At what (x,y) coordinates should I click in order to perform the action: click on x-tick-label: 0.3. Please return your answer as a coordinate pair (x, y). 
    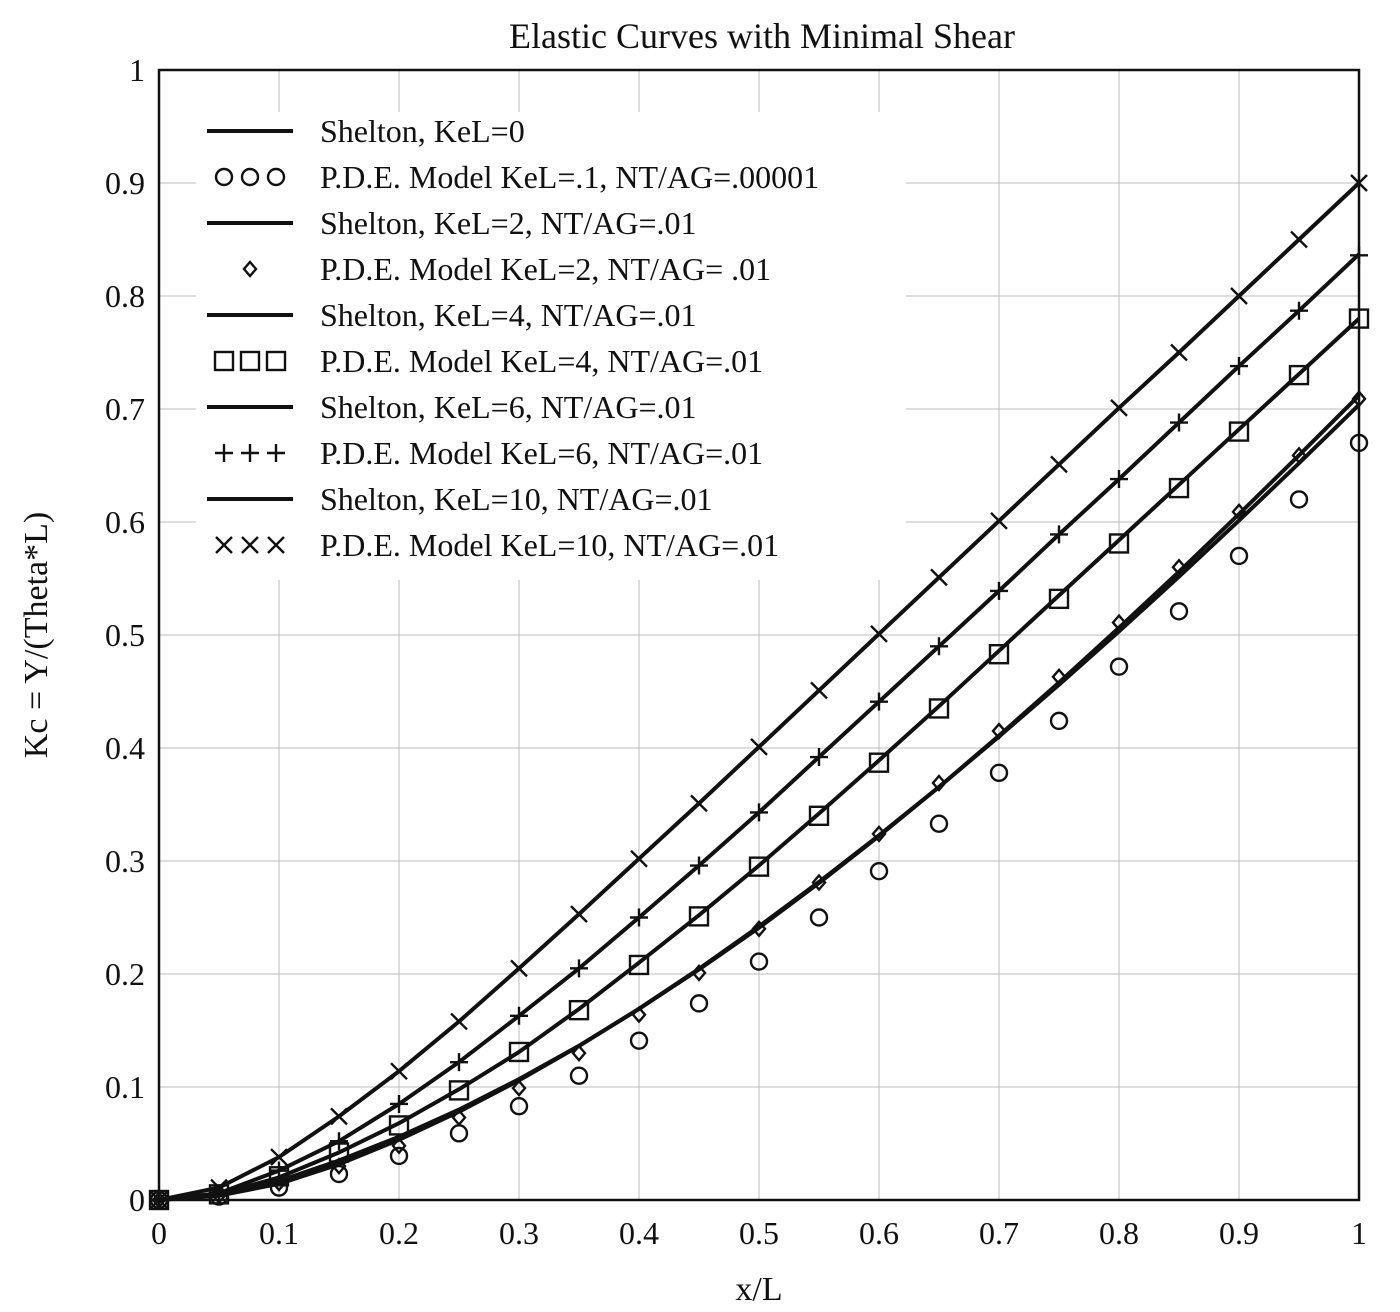
    Looking at the image, I should click on (519, 1233).